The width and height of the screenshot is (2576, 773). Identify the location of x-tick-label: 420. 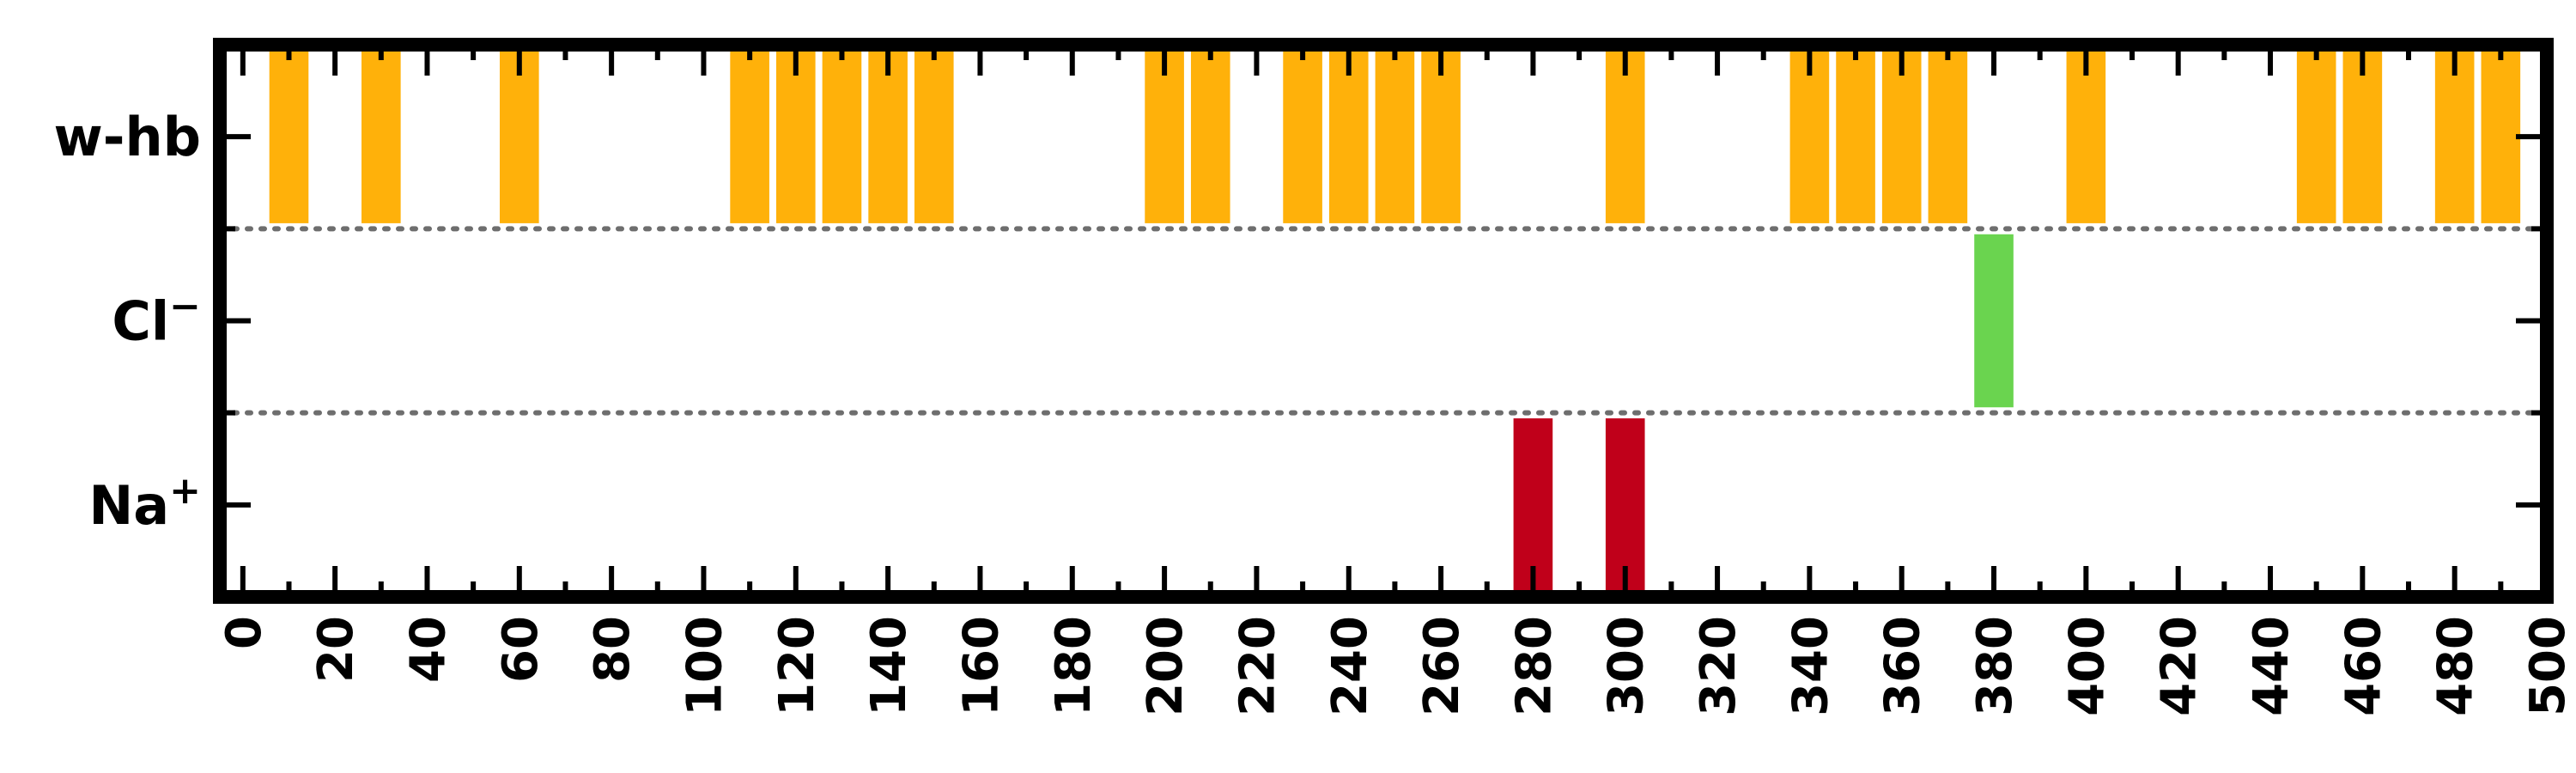
(2180, 666).